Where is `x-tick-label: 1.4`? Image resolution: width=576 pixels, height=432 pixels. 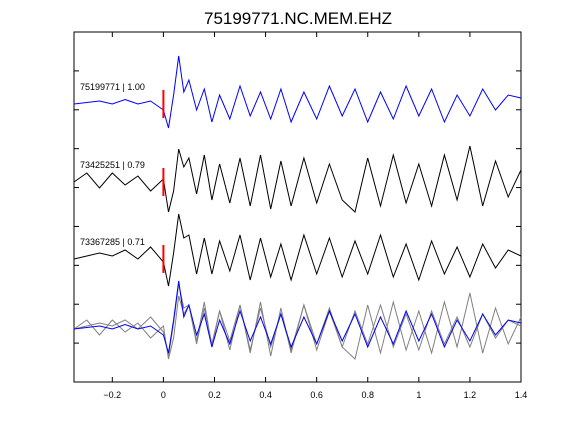 x-tick-label: 1.4 is located at coordinates (521, 395).